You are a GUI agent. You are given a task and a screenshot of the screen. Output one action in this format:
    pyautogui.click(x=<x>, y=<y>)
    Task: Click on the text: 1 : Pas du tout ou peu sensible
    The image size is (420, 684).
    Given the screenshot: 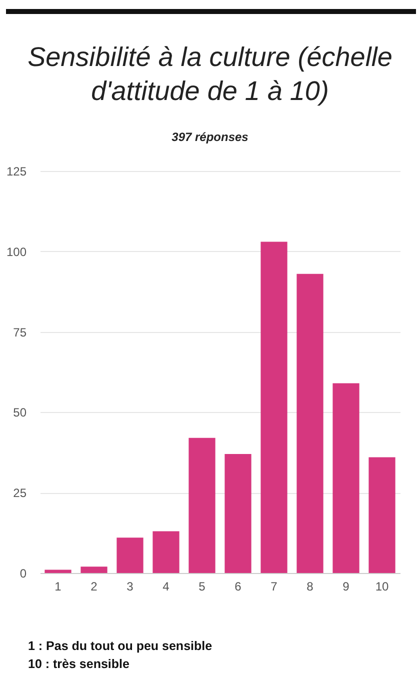 What is the action you would take?
    pyautogui.click(x=120, y=646)
    